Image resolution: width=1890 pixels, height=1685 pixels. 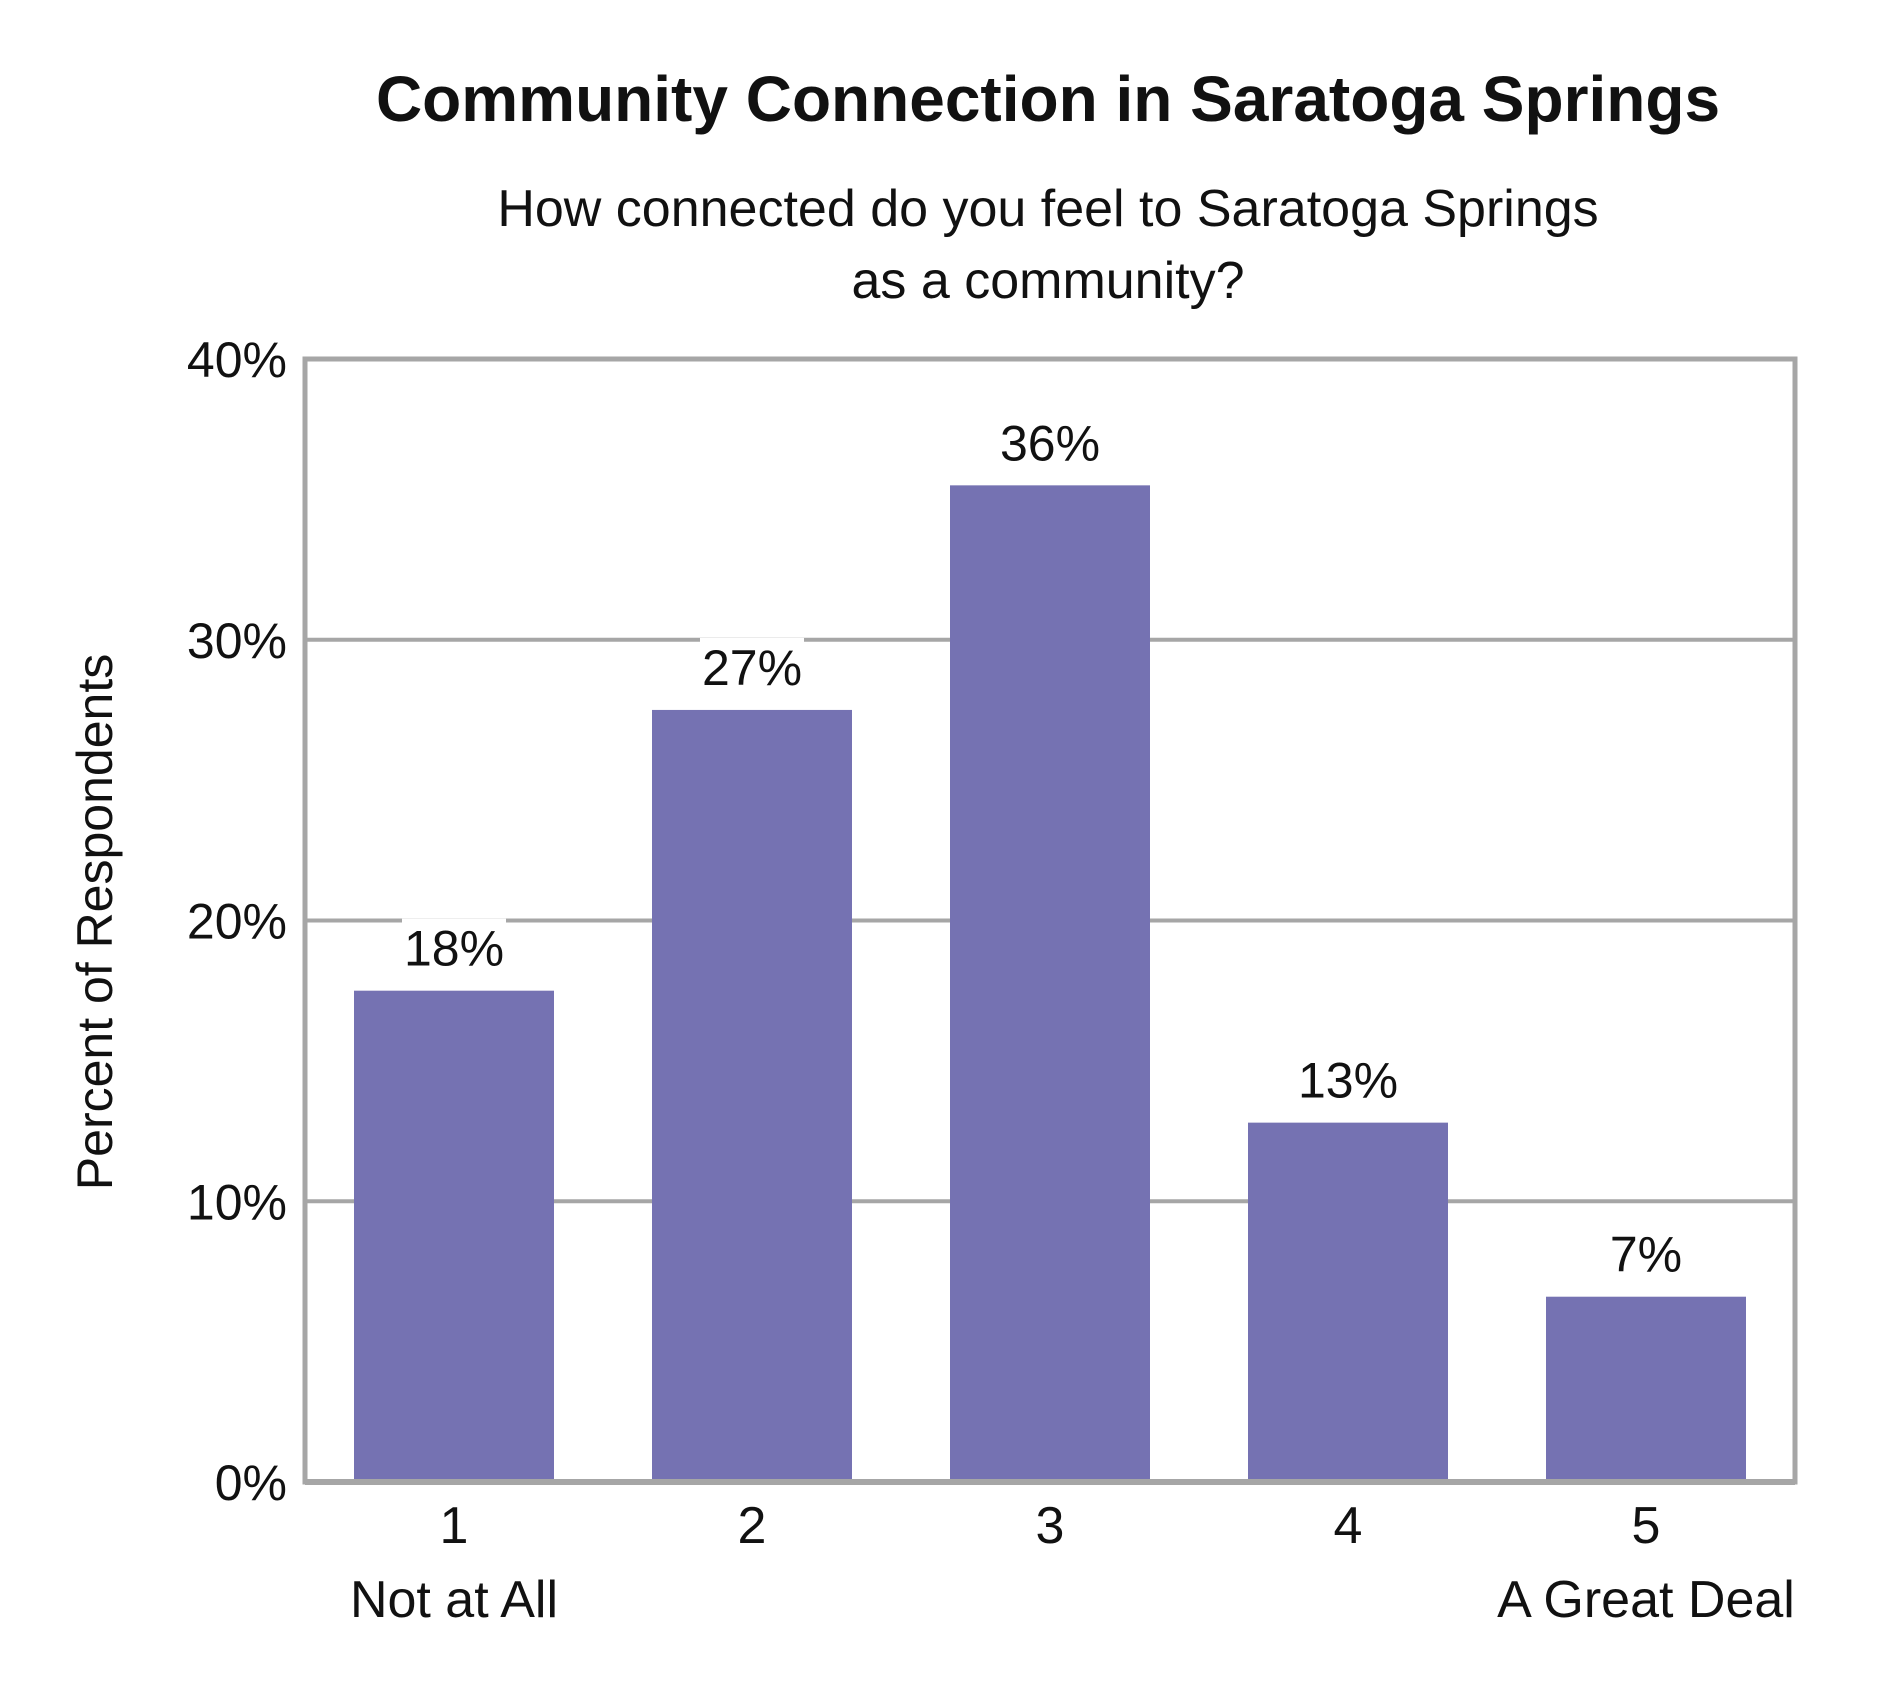 I want to click on data-label: 18%, so click(x=454, y=949).